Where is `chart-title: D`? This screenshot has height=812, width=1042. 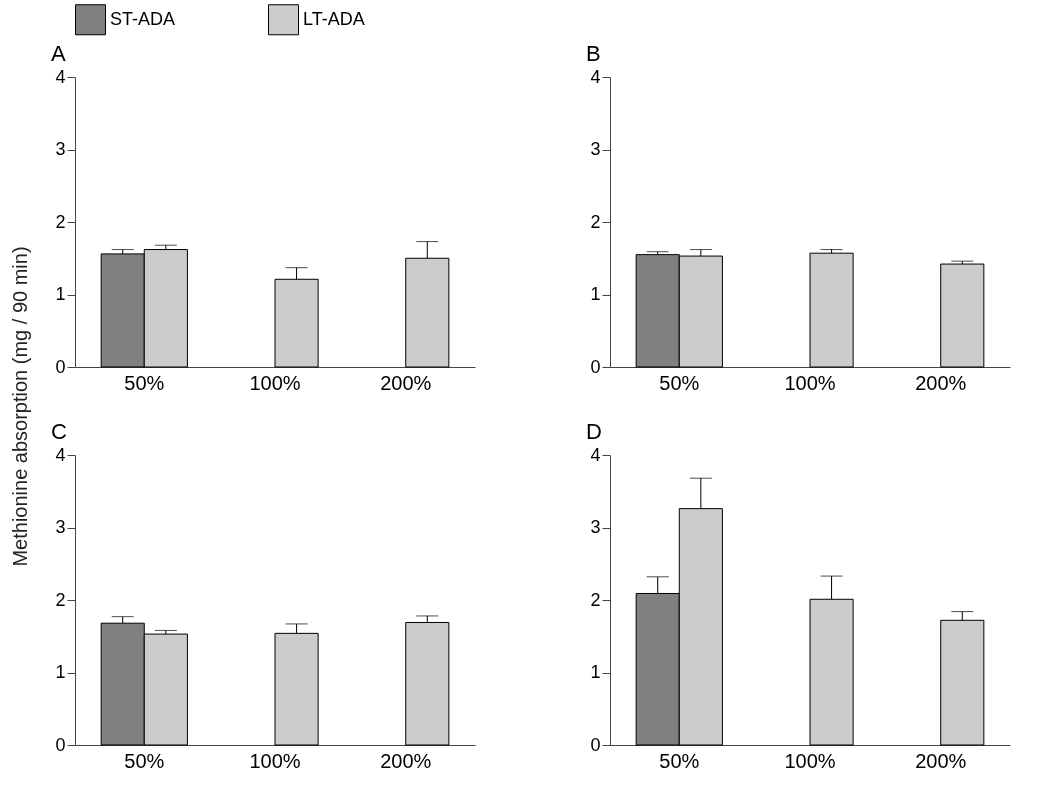 chart-title: D is located at coordinates (593, 431).